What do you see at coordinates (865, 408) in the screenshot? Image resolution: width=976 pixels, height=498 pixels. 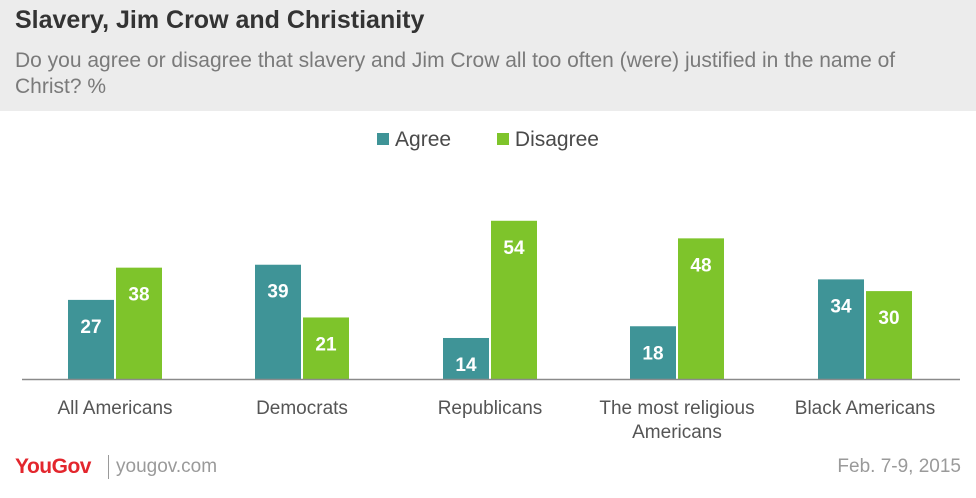 I see `category-label-4-0: Black Americans` at bounding box center [865, 408].